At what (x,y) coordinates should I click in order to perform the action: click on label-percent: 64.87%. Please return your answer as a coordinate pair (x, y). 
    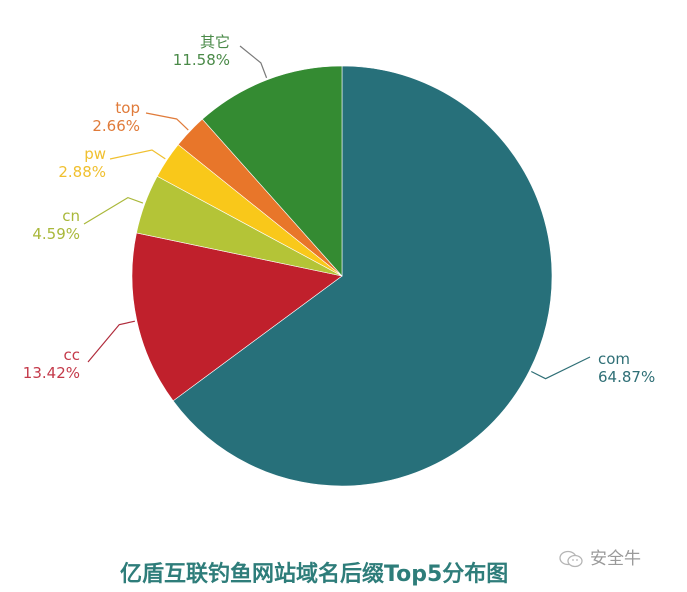
    Looking at the image, I should click on (627, 377).